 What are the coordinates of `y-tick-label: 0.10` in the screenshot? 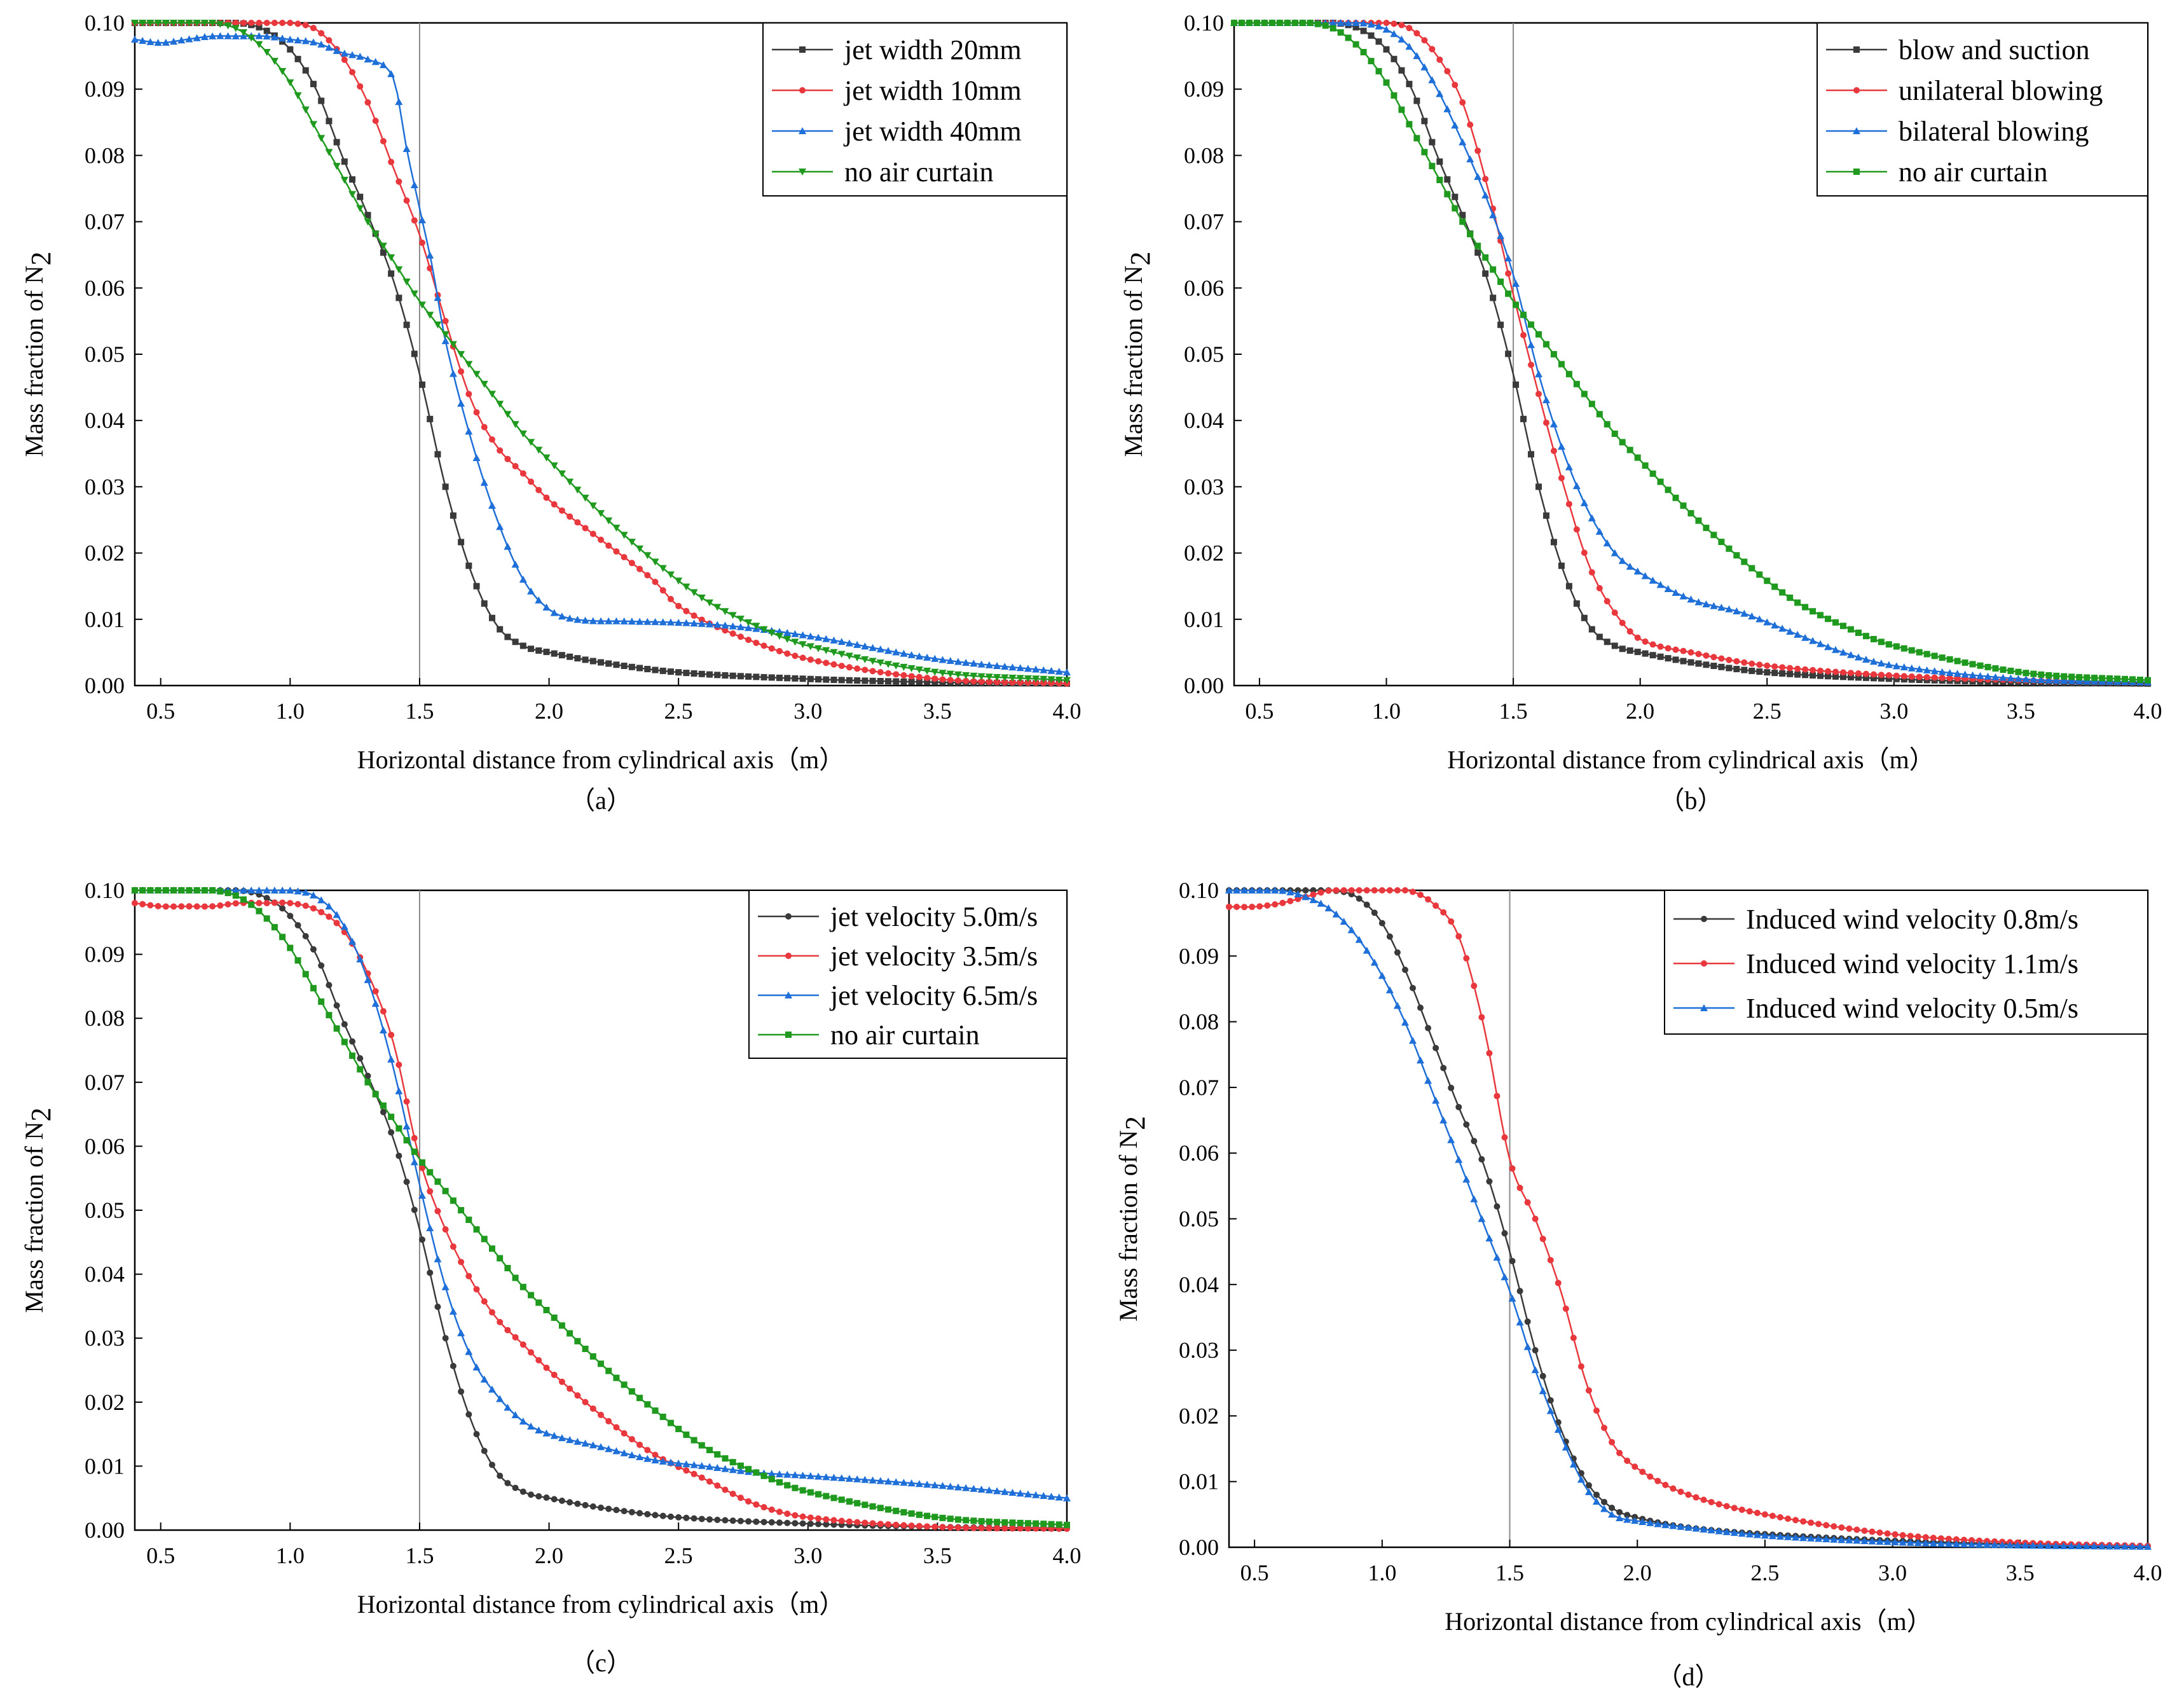 It's located at (1204, 23).